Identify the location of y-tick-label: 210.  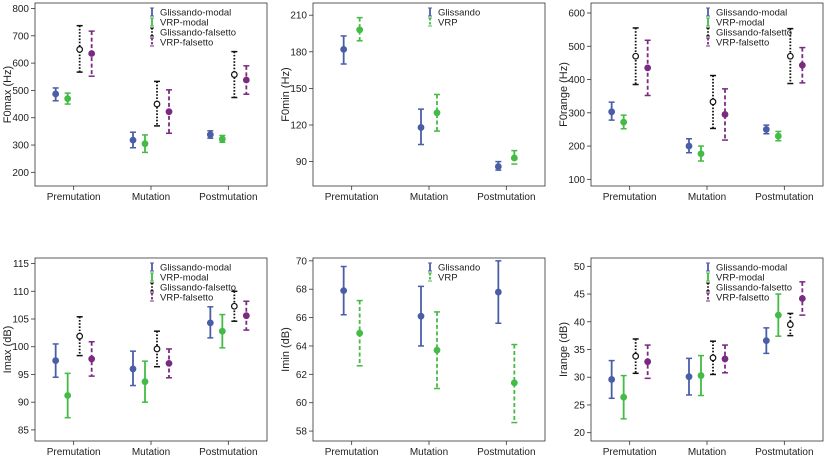
(298, 16).